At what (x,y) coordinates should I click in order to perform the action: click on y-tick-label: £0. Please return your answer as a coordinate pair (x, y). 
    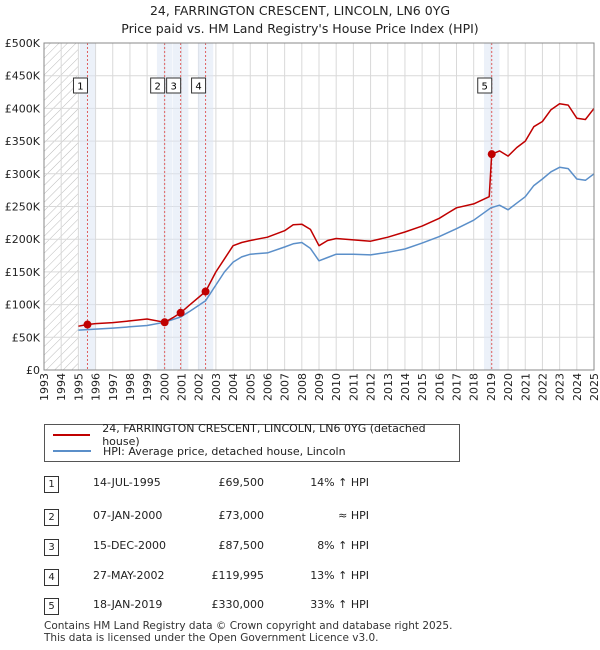
    Looking at the image, I should click on (33, 370).